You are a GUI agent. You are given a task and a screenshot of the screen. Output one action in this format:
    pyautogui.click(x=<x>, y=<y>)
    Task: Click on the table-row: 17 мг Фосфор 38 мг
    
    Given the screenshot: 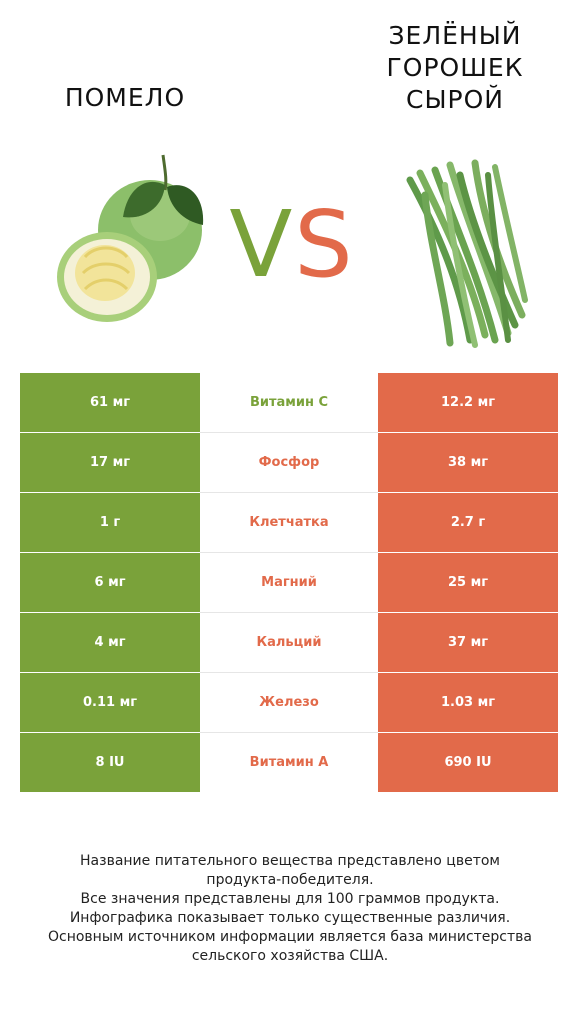 What is the action you would take?
    pyautogui.click(x=289, y=462)
    